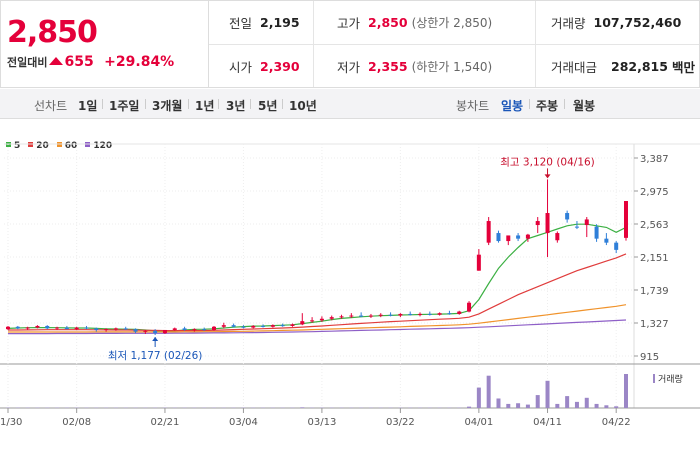 The image size is (700, 450). What do you see at coordinates (512, 106) in the screenshot?
I see `candle-daily: 일봉` at bounding box center [512, 106].